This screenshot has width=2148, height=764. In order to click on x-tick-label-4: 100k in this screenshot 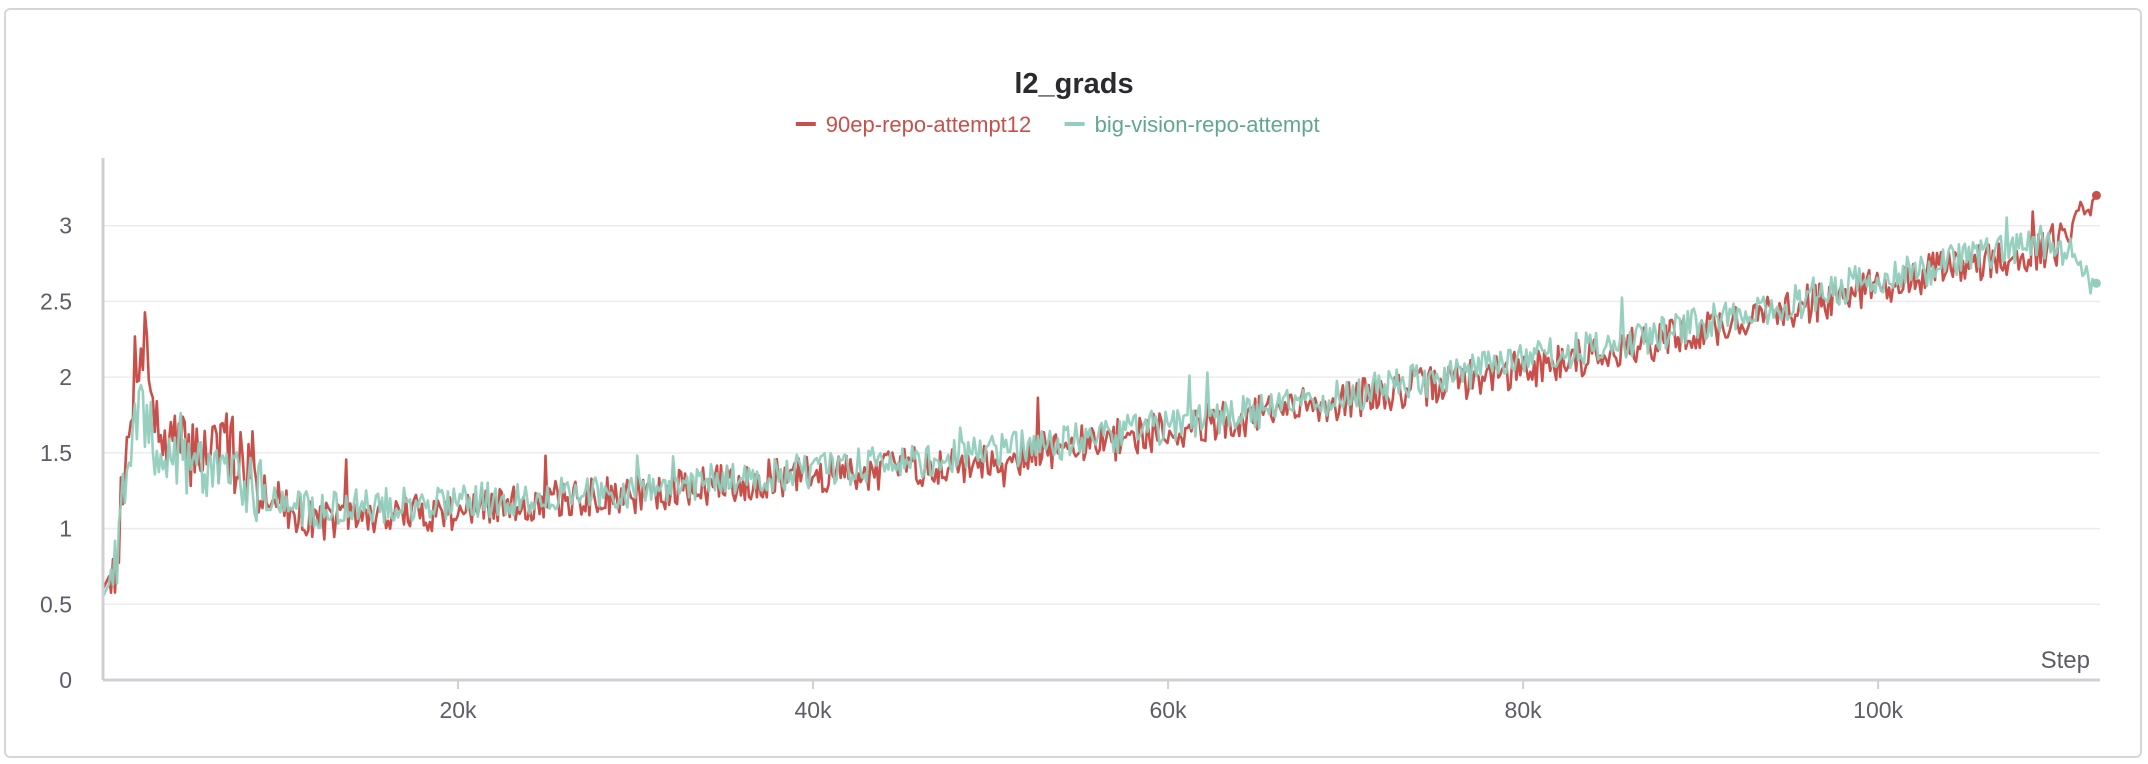, I will do `click(1878, 710)`.